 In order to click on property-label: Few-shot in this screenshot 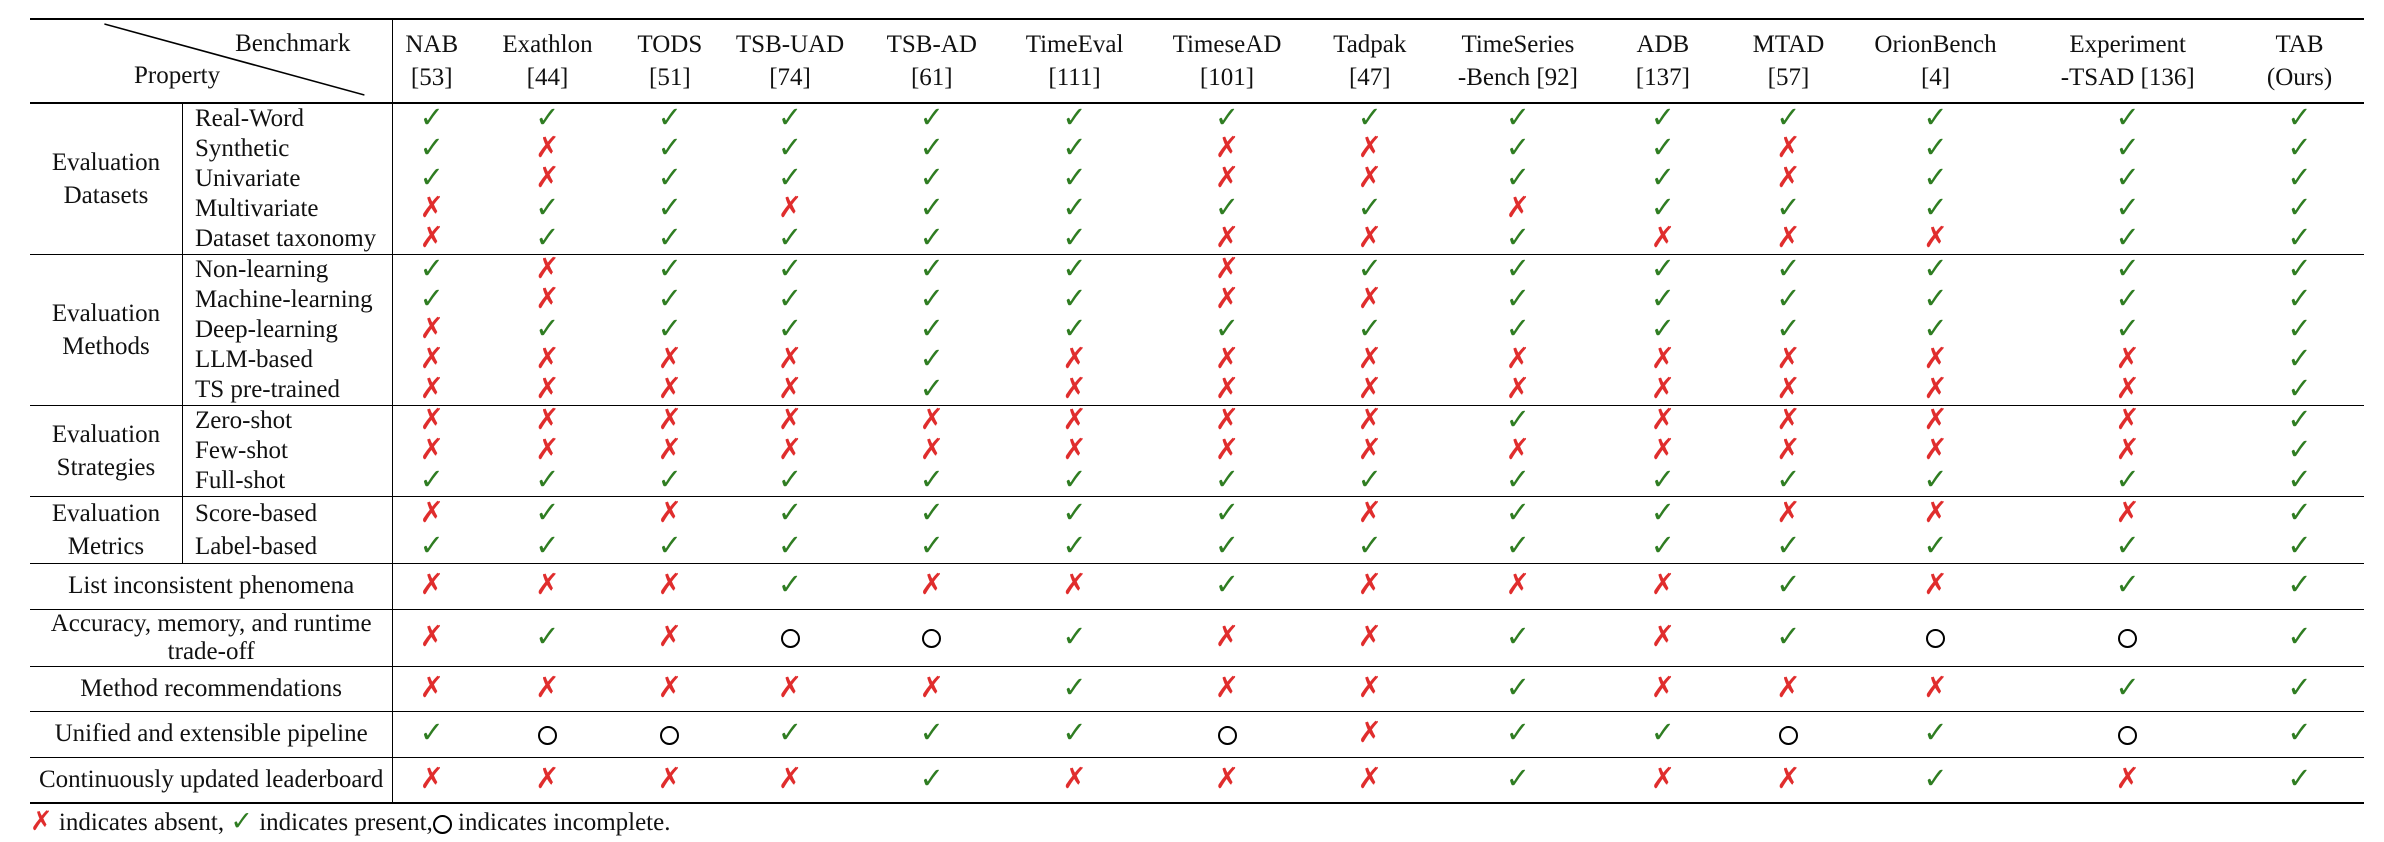, I will do `click(288, 451)`.